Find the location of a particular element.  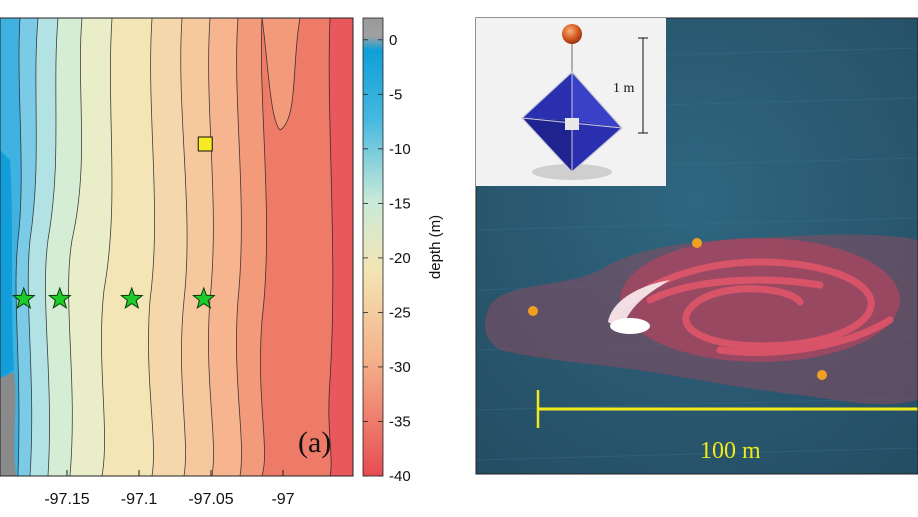

colorbar-tick-label: -20 is located at coordinates (400, 258).